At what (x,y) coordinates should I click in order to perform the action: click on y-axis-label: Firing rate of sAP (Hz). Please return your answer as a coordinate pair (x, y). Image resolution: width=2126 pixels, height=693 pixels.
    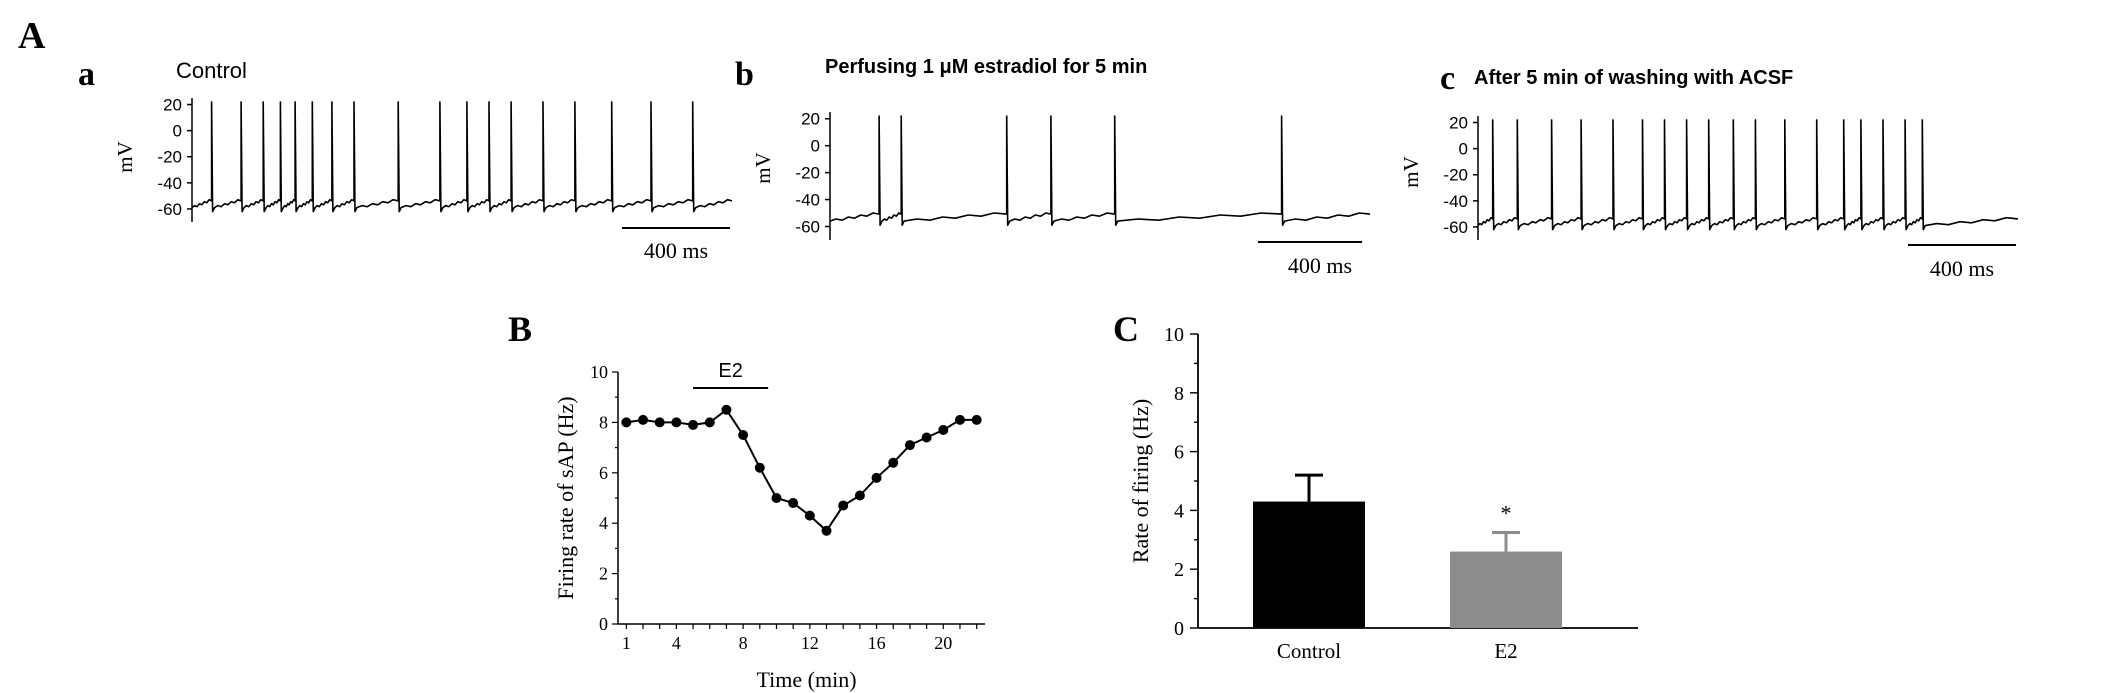
    Looking at the image, I should click on (565, 497).